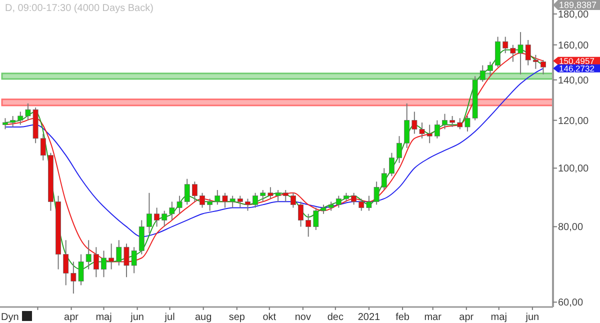  Describe the element at coordinates (571, 228) in the screenshot. I see `y-tick-label: 80,00` at that location.